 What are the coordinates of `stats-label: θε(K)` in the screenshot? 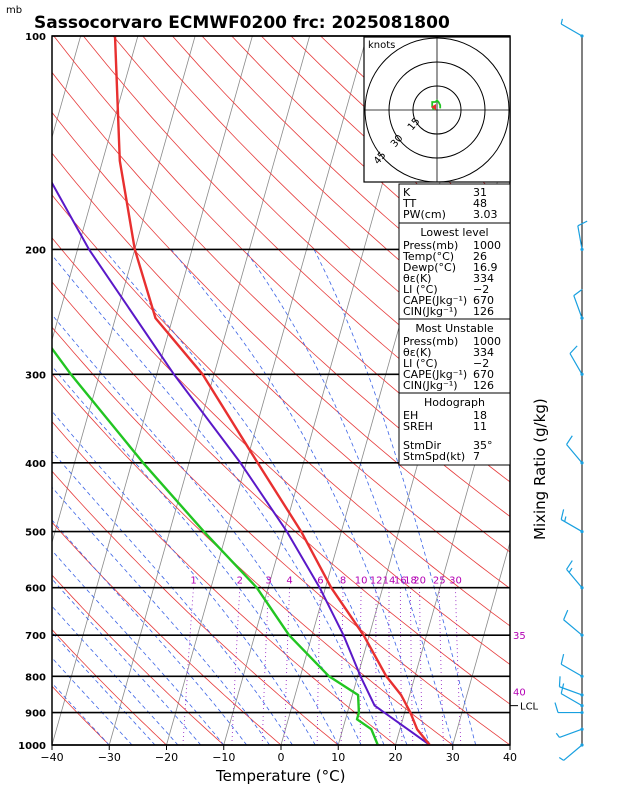 It's located at (417, 278).